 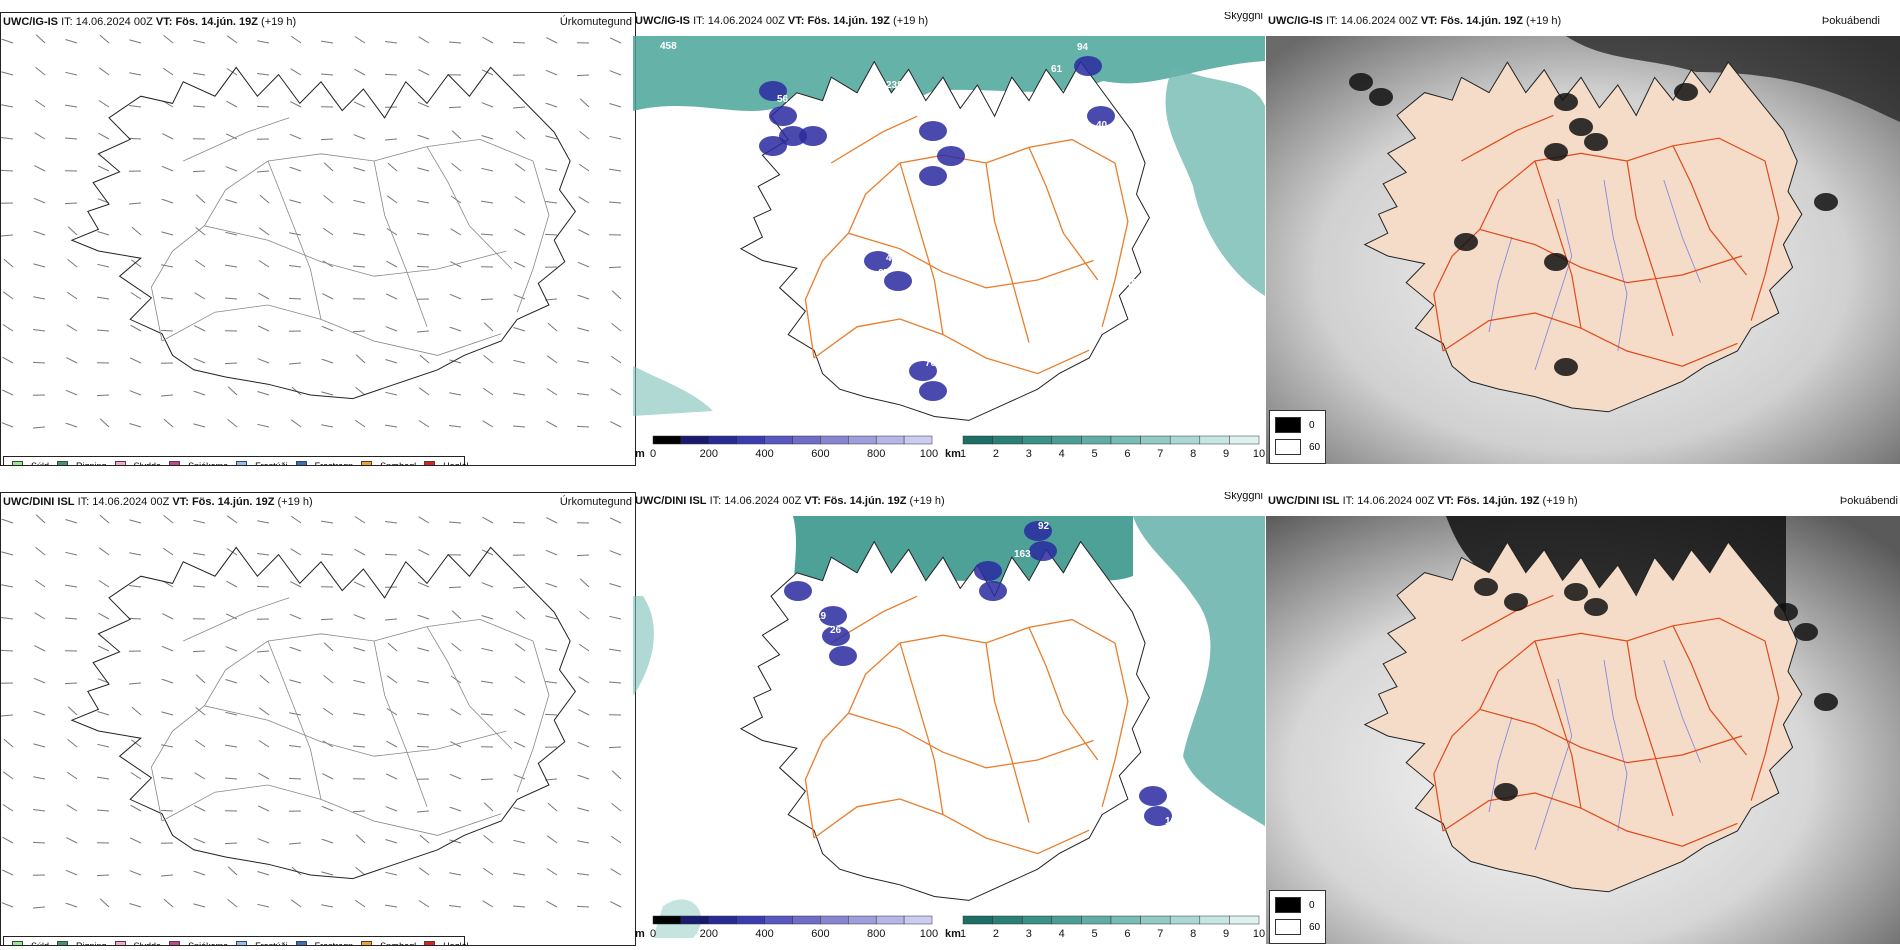 What do you see at coordinates (1095, 934) in the screenshot?
I see `colorbar-tick-label: 5` at bounding box center [1095, 934].